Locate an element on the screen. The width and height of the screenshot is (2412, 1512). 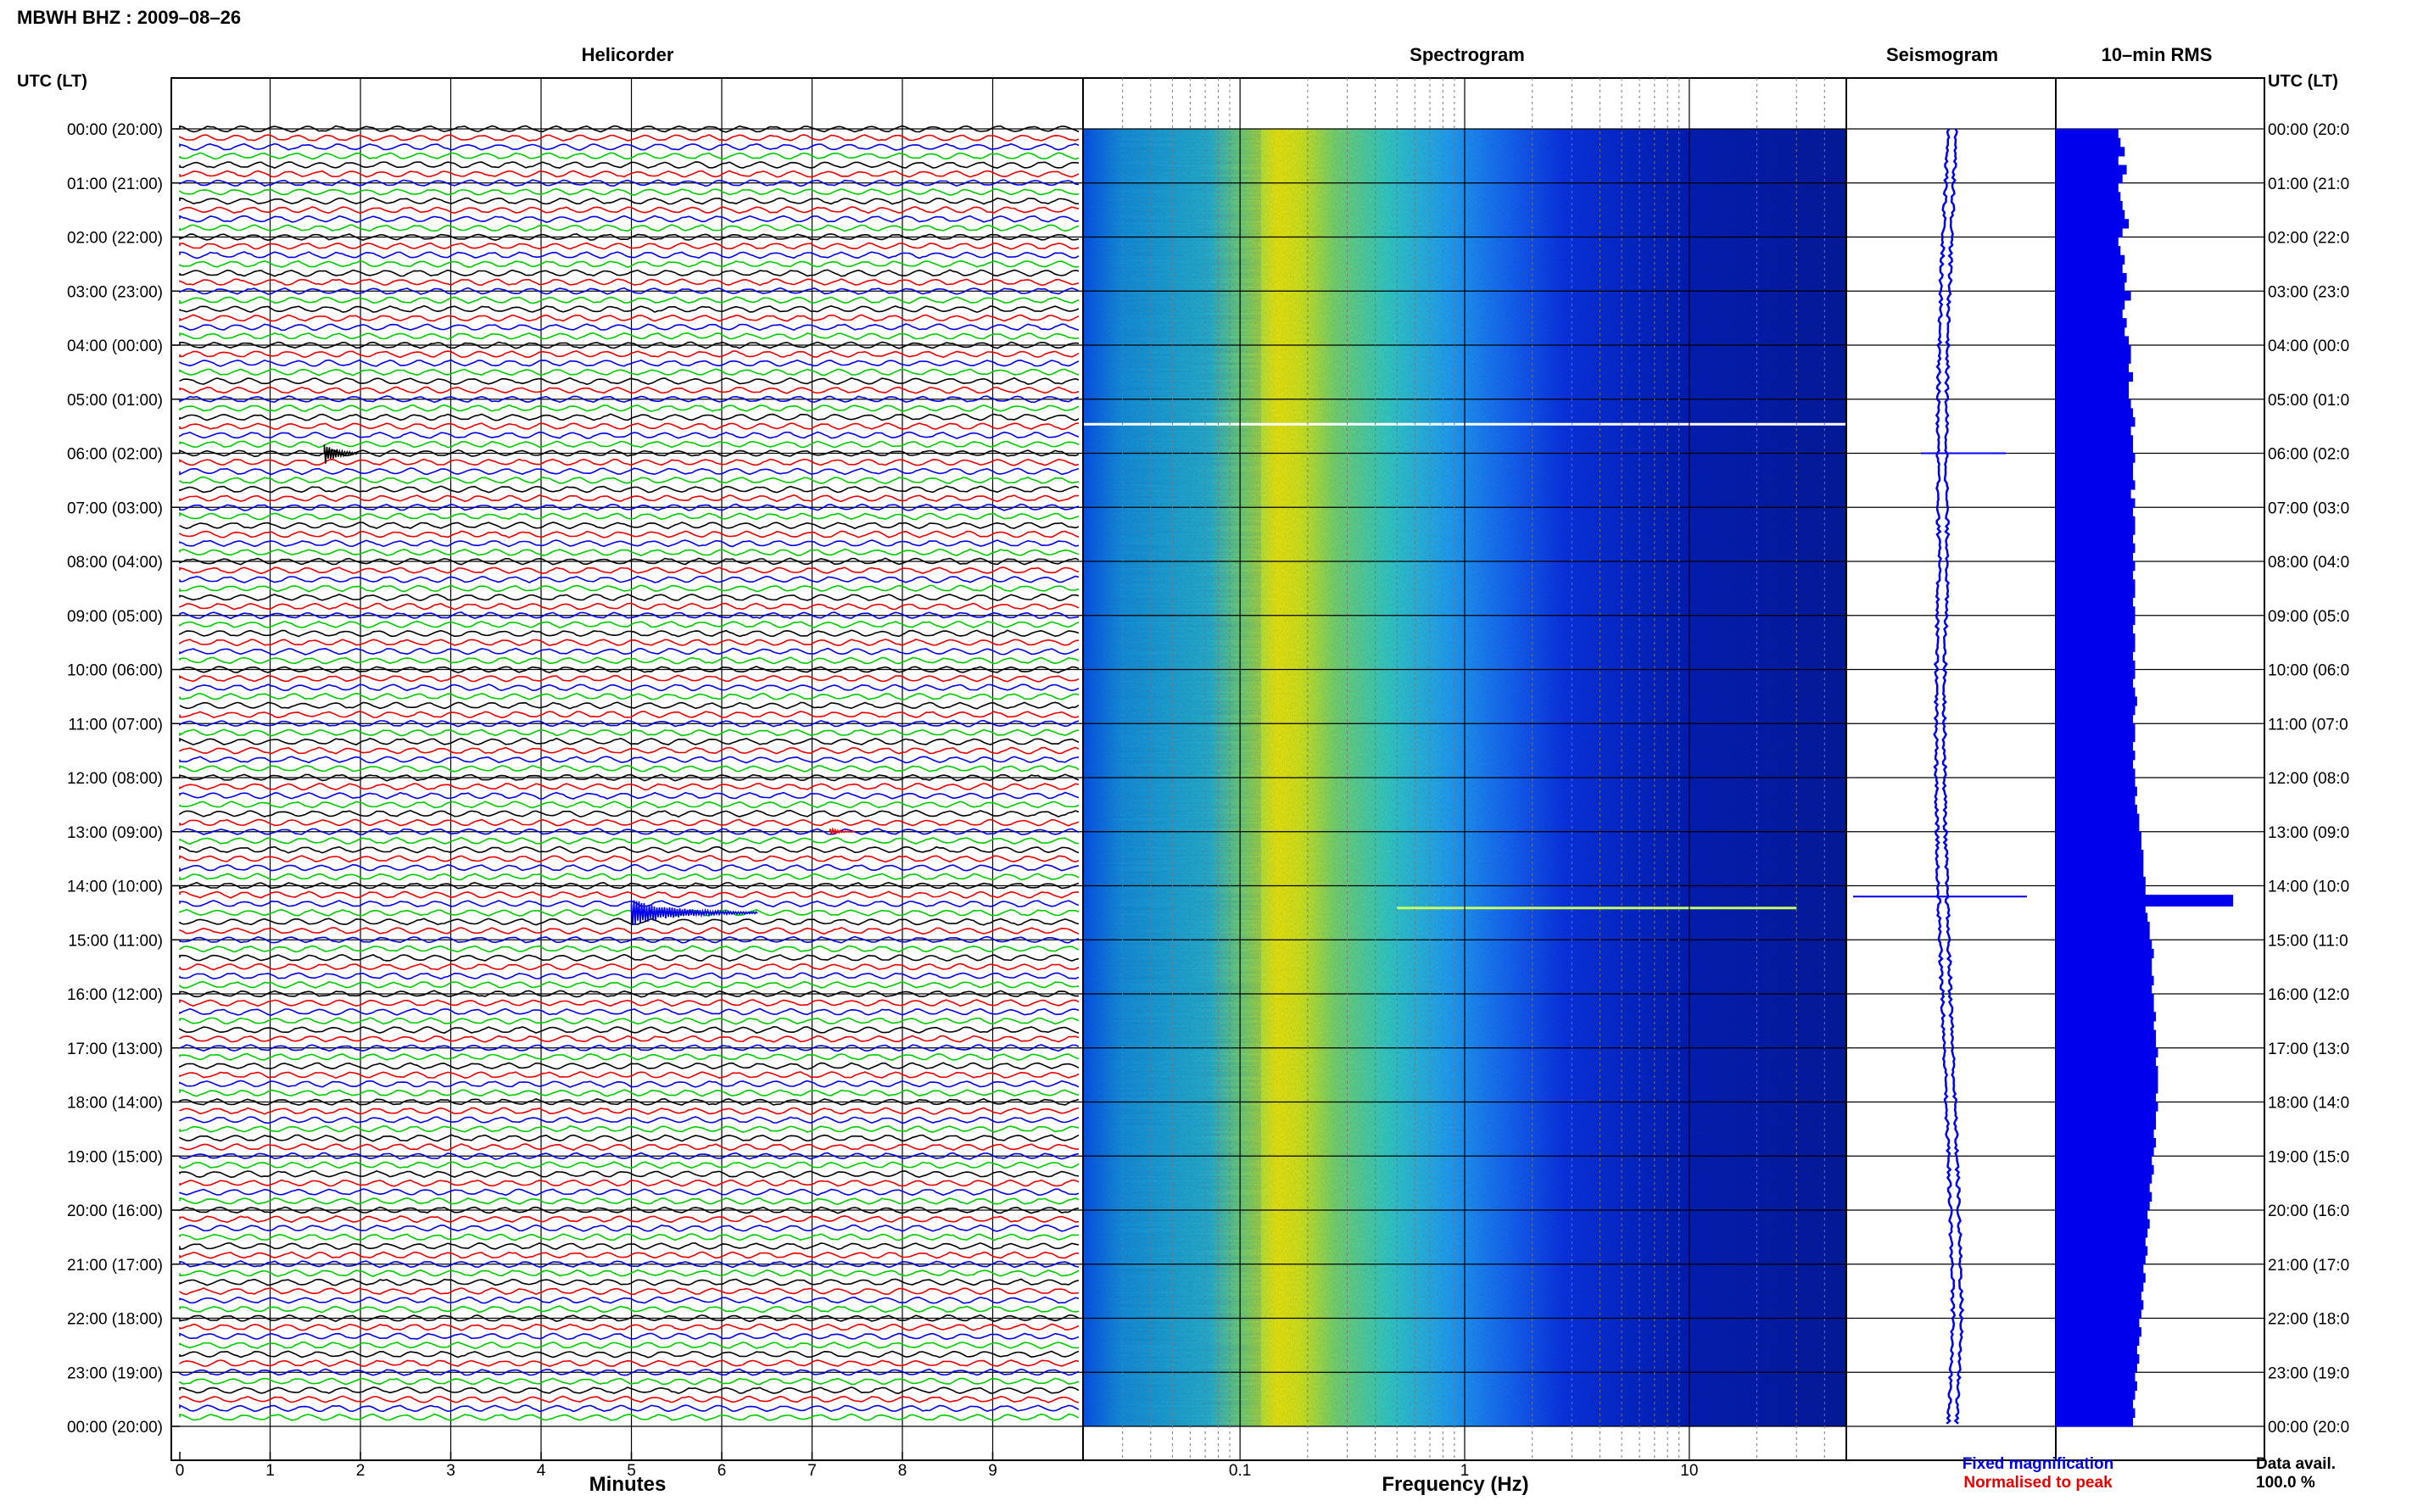
right-time-tick-label: 13:00 (09:0 is located at coordinates (2308, 833).